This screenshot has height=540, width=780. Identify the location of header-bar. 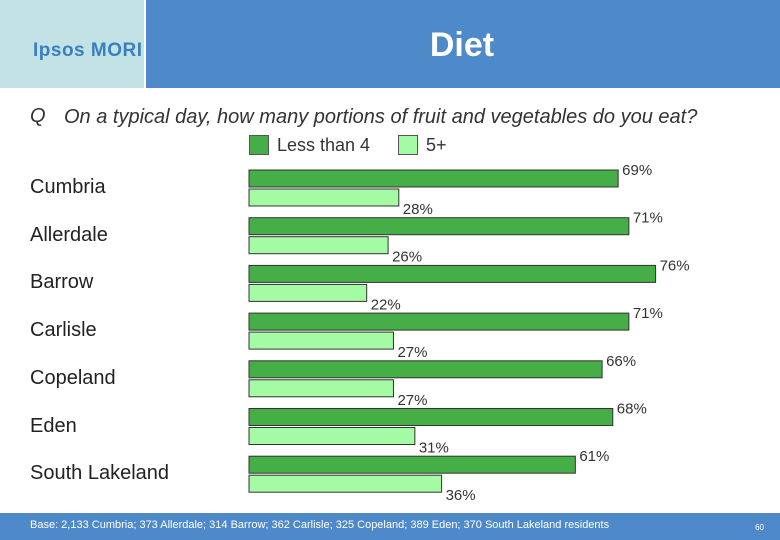
(463, 44).